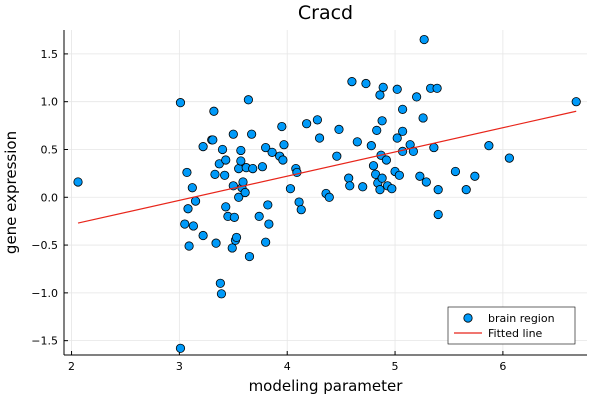 This screenshot has width=600, height=400. Describe the element at coordinates (395, 366) in the screenshot. I see `x-tick-label: 5` at that location.